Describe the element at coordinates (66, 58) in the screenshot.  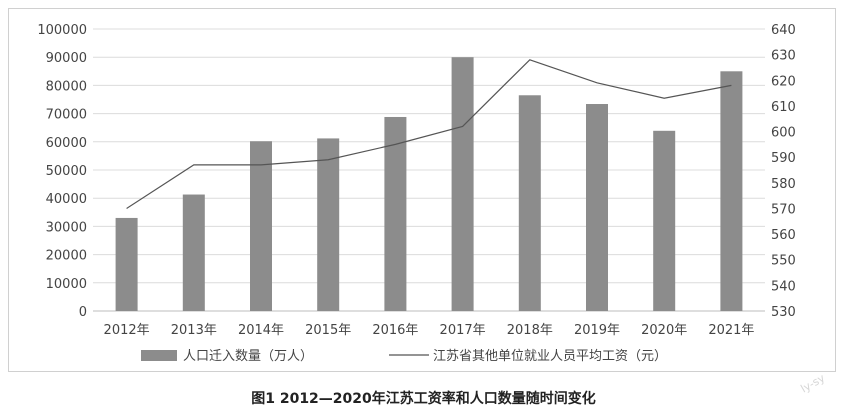
I see `y-left-tick-label: 90000` at that location.